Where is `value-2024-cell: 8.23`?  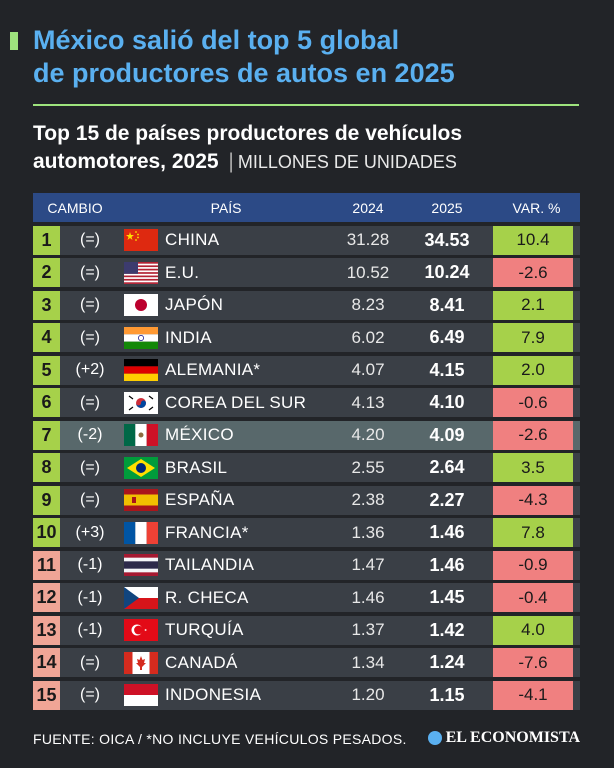 value-2024-cell: 8.23 is located at coordinates (368, 304).